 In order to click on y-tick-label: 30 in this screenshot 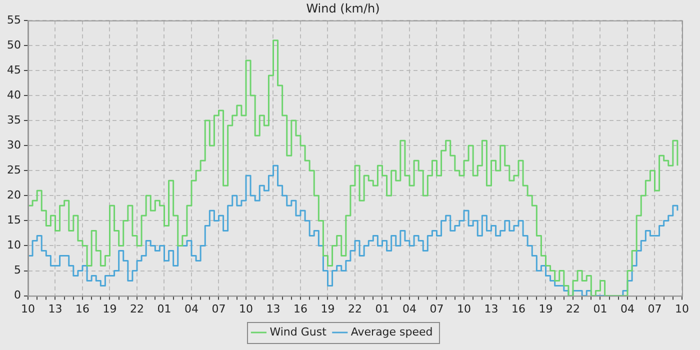, I will do `click(13, 145)`.